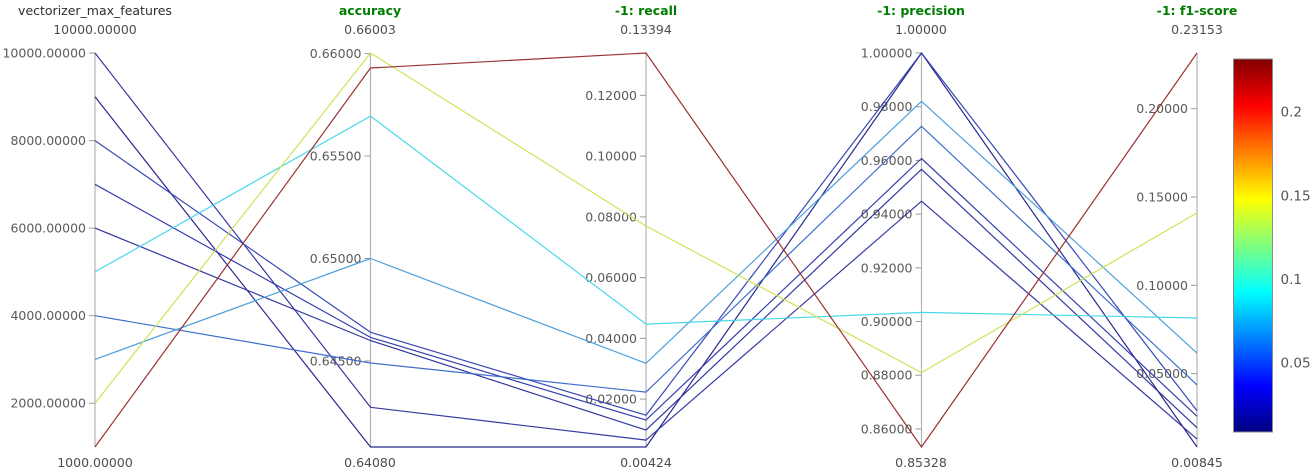 The image size is (1312, 475). I want to click on tick-label: 0.04000, so click(611, 338).